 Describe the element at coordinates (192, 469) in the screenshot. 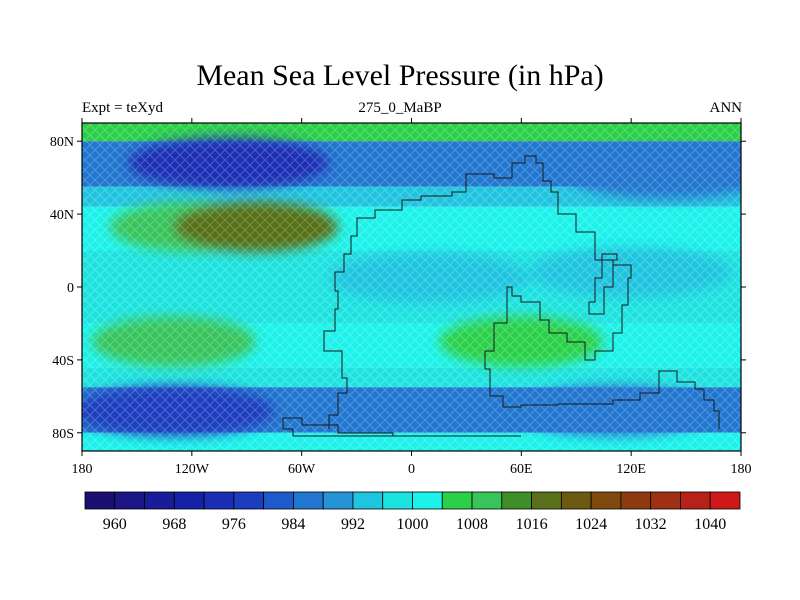

I see `lon-tick-label: 120W` at that location.